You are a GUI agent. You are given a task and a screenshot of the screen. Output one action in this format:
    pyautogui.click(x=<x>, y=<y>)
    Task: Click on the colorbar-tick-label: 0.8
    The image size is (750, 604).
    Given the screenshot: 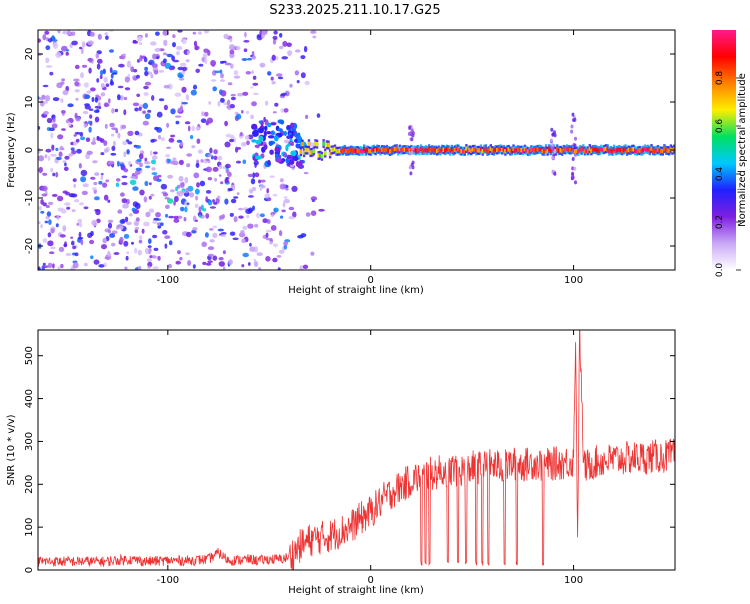 What is the action you would take?
    pyautogui.click(x=720, y=78)
    